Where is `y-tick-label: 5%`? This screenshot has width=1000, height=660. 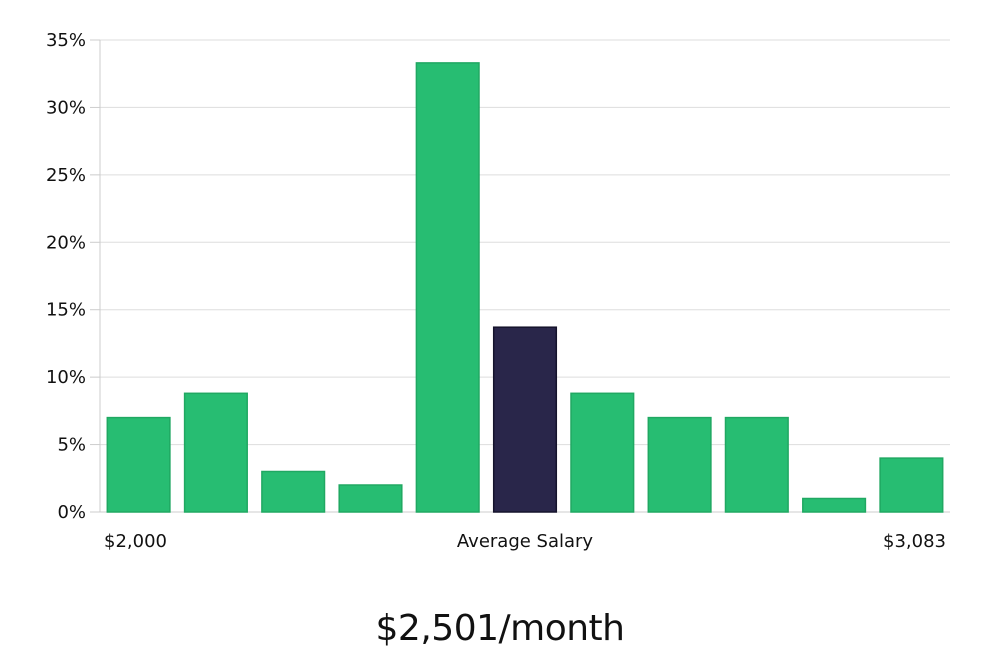
y-tick-label: 5% is located at coordinates (71, 445).